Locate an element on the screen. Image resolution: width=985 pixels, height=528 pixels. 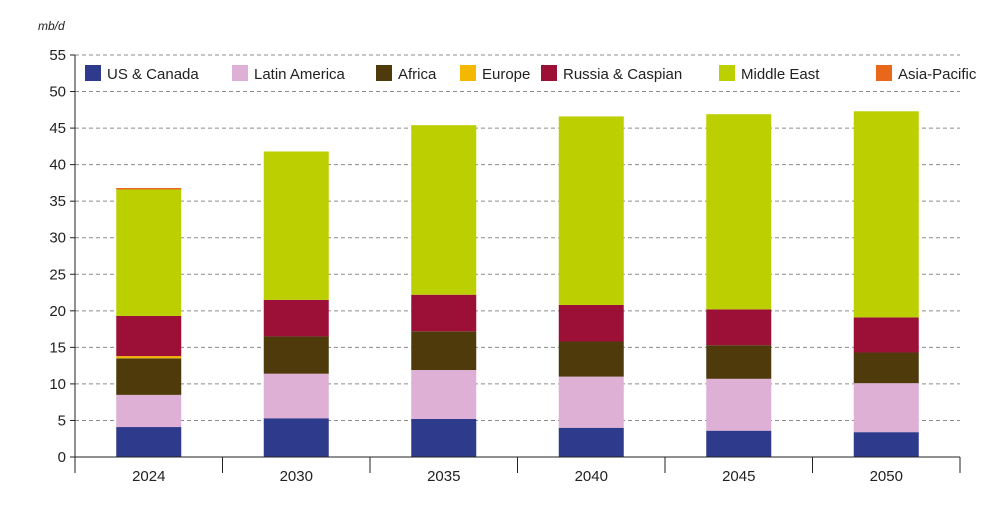
y-tick-label: 45 is located at coordinates (57, 128).